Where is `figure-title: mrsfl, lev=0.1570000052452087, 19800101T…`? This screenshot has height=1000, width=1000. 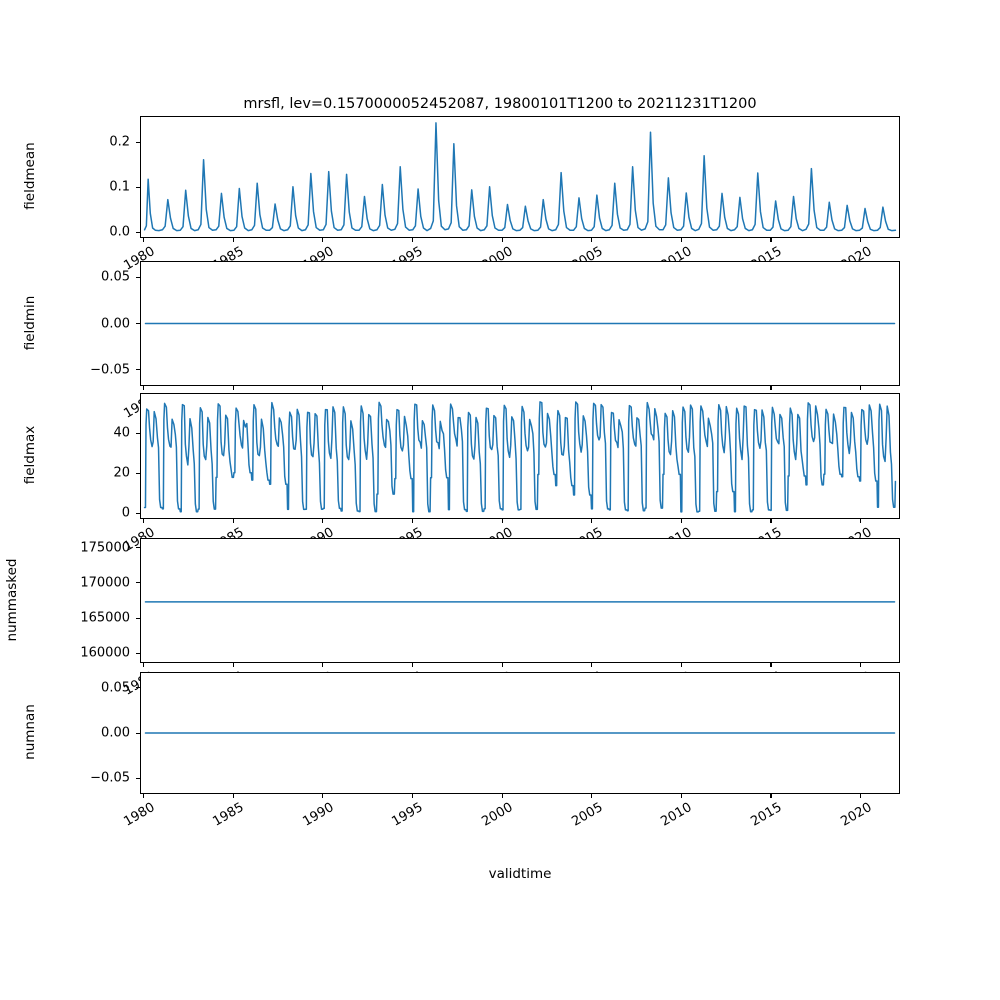
figure-title: mrsfl, lev=0.1570000052452087, 19800101T… is located at coordinates (500, 104).